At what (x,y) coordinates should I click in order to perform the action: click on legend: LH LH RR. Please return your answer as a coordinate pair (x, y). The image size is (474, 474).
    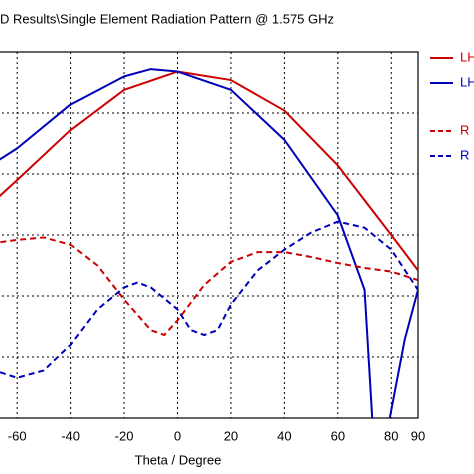
    Looking at the image, I should click on (452, 105).